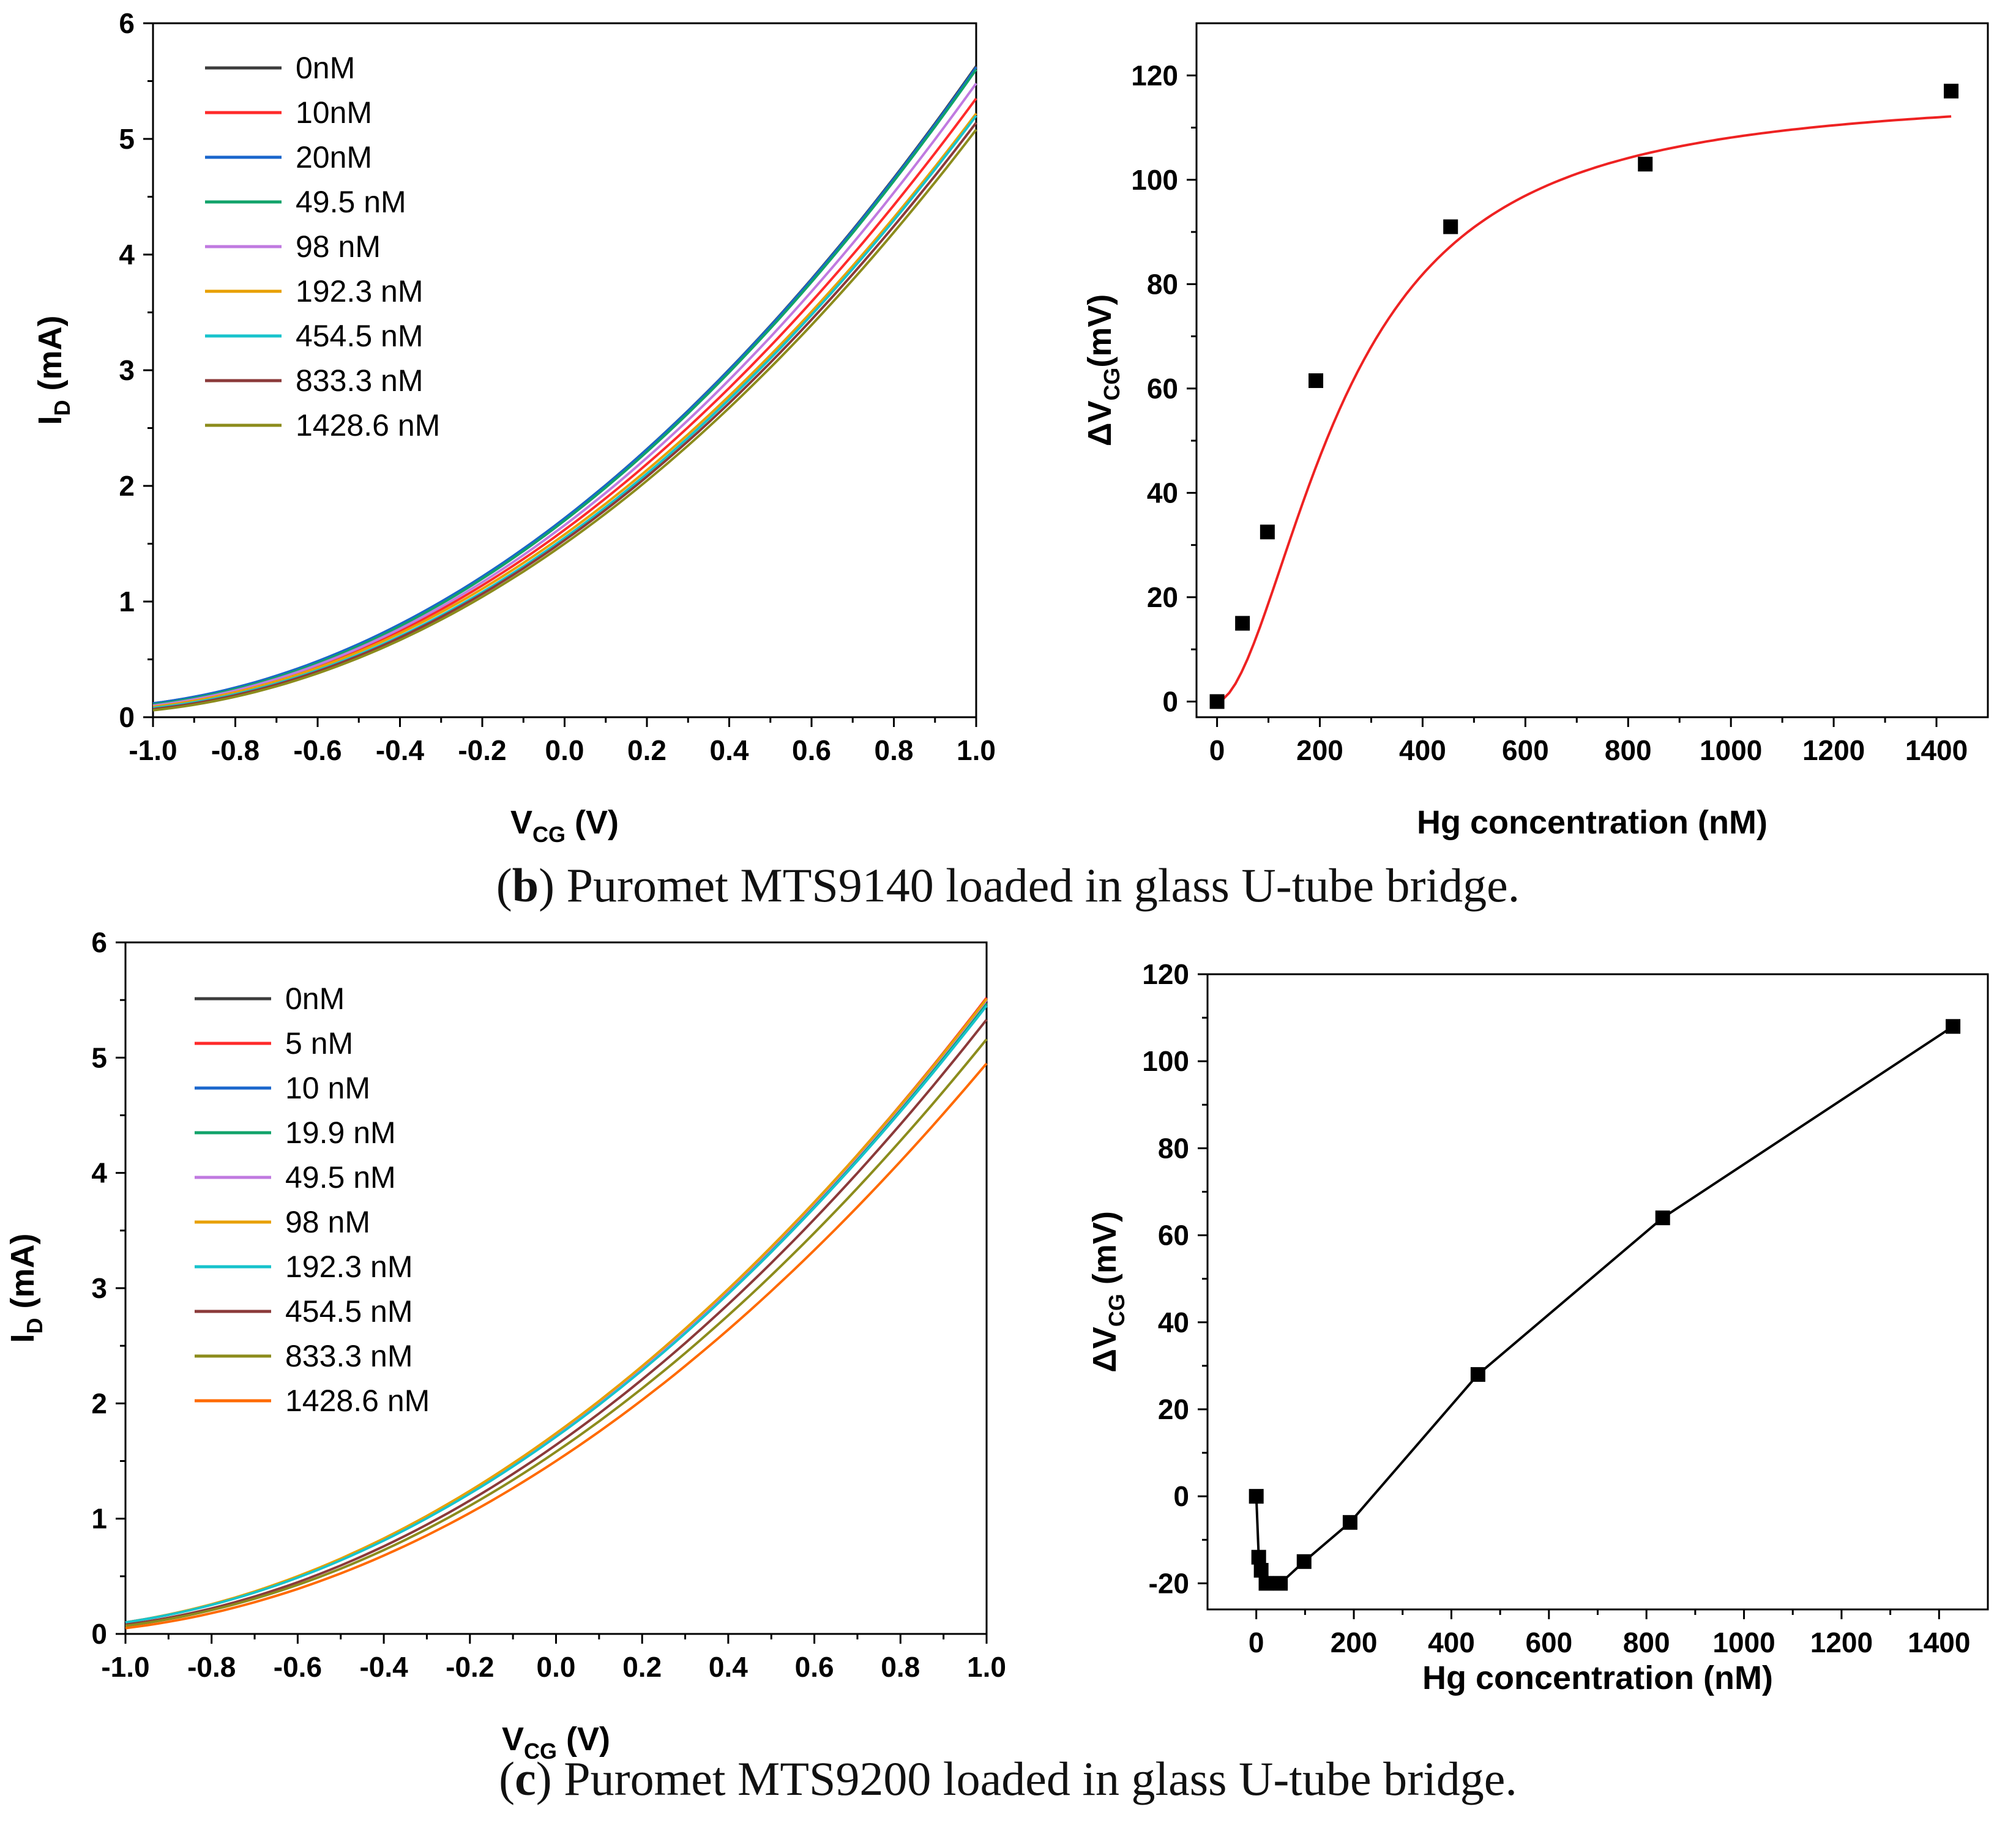  Describe the element at coordinates (327, 1222) in the screenshot. I see `legend-label: 98 nM` at that location.